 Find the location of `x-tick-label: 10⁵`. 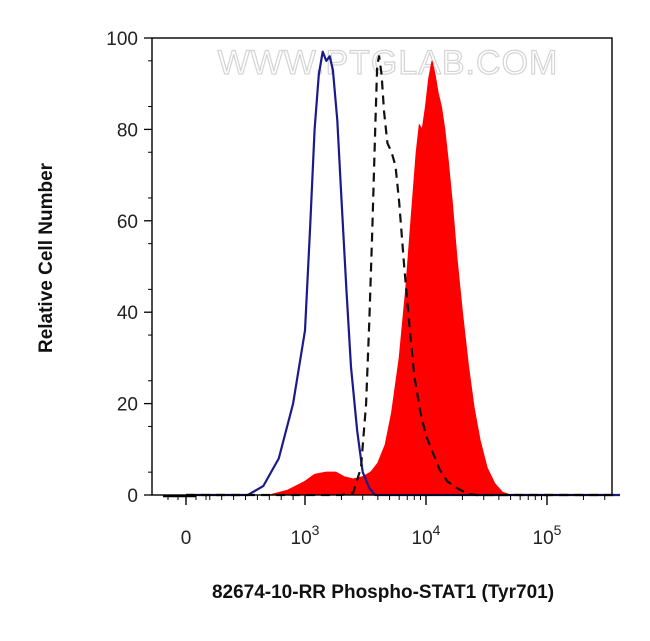

x-tick-label: 10⁵ is located at coordinates (547, 535).